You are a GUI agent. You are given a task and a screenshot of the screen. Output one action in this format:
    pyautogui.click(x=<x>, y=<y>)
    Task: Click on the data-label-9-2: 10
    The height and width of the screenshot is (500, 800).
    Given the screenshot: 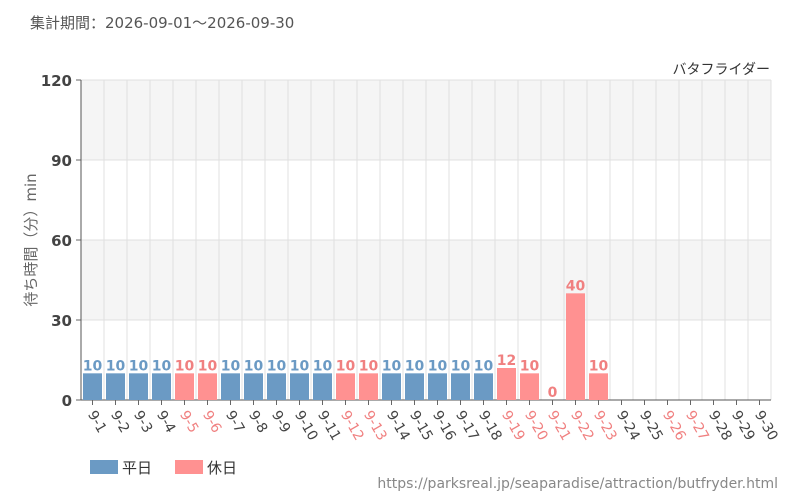 What is the action you would take?
    pyautogui.click(x=116, y=366)
    